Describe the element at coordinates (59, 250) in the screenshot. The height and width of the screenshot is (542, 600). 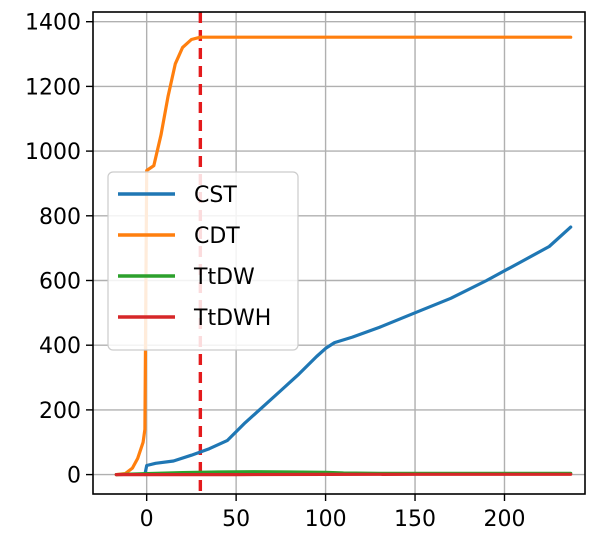
I see `y-axis: 0 200 400 600 800 1000 1200 1400` at that location.